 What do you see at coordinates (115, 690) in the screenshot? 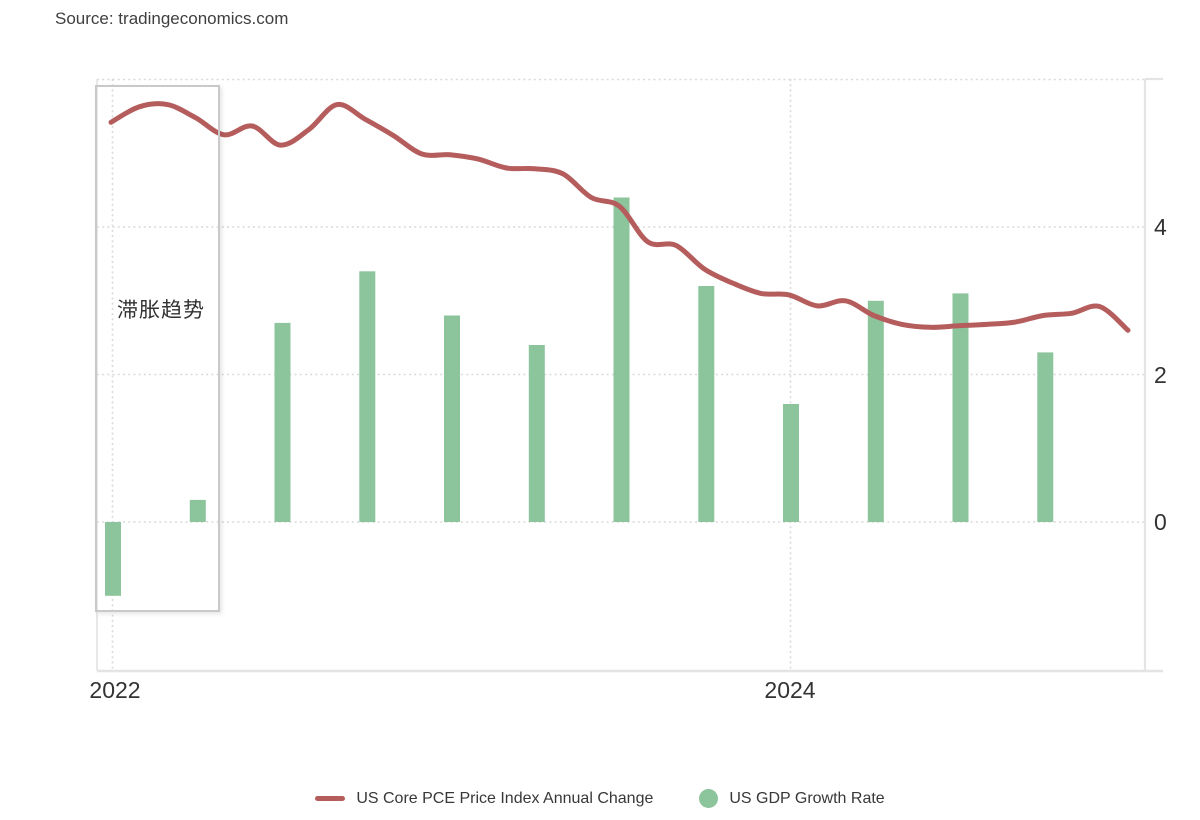
I see `x-axis-label-2022: 2022` at bounding box center [115, 690].